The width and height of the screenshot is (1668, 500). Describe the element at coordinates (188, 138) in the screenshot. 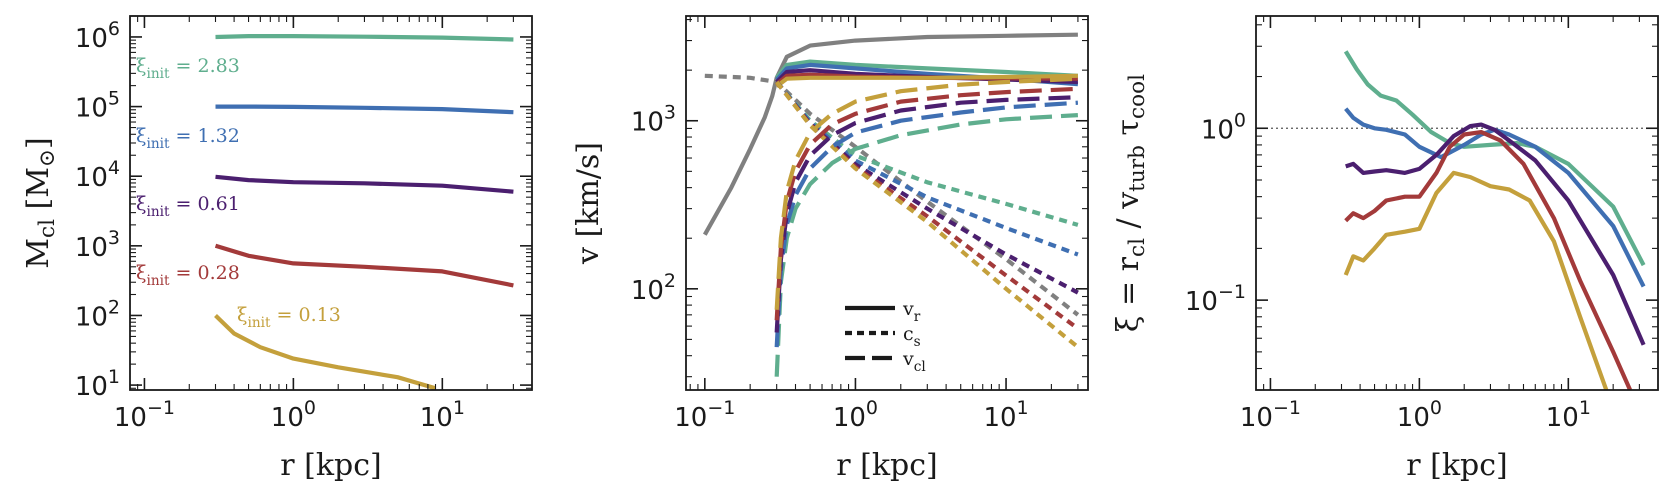

I see `series-annotation: ξinit = 1.32` at that location.